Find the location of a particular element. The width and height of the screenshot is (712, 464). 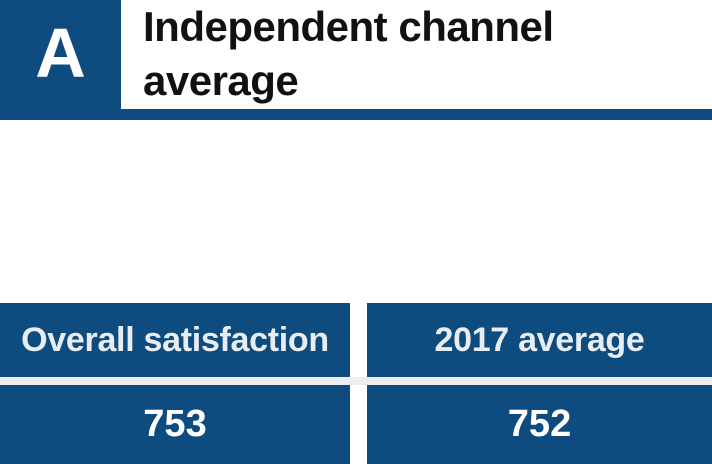

table-value-overall-satisfaction: 753 is located at coordinates (175, 424).